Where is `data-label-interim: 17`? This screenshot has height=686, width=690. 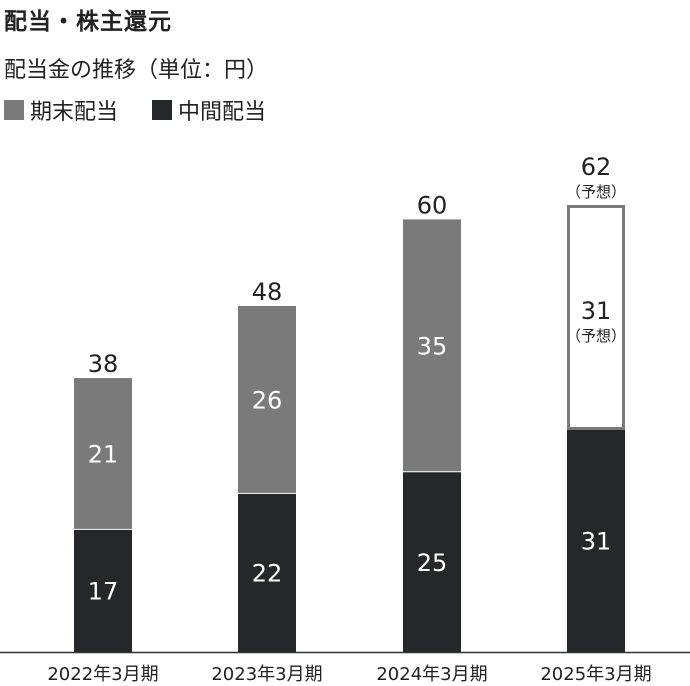 data-label-interim: 17 is located at coordinates (103, 592).